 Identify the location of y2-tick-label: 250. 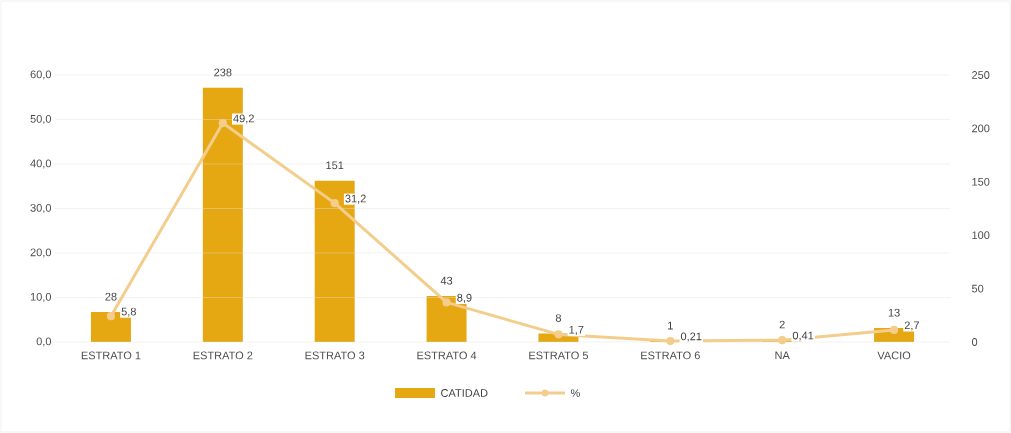
(981, 75).